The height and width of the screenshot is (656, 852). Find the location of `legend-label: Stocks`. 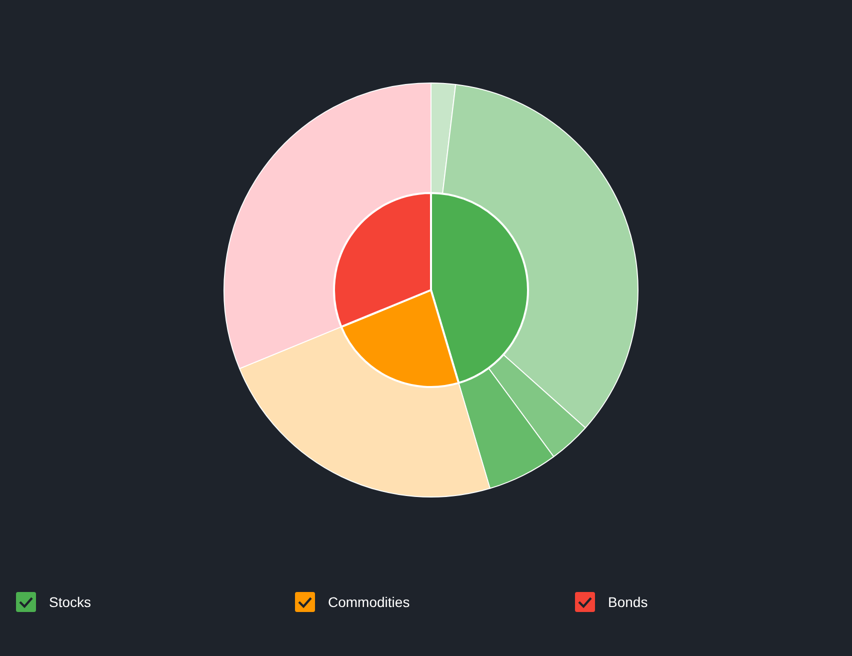

legend-label: Stocks is located at coordinates (70, 602).